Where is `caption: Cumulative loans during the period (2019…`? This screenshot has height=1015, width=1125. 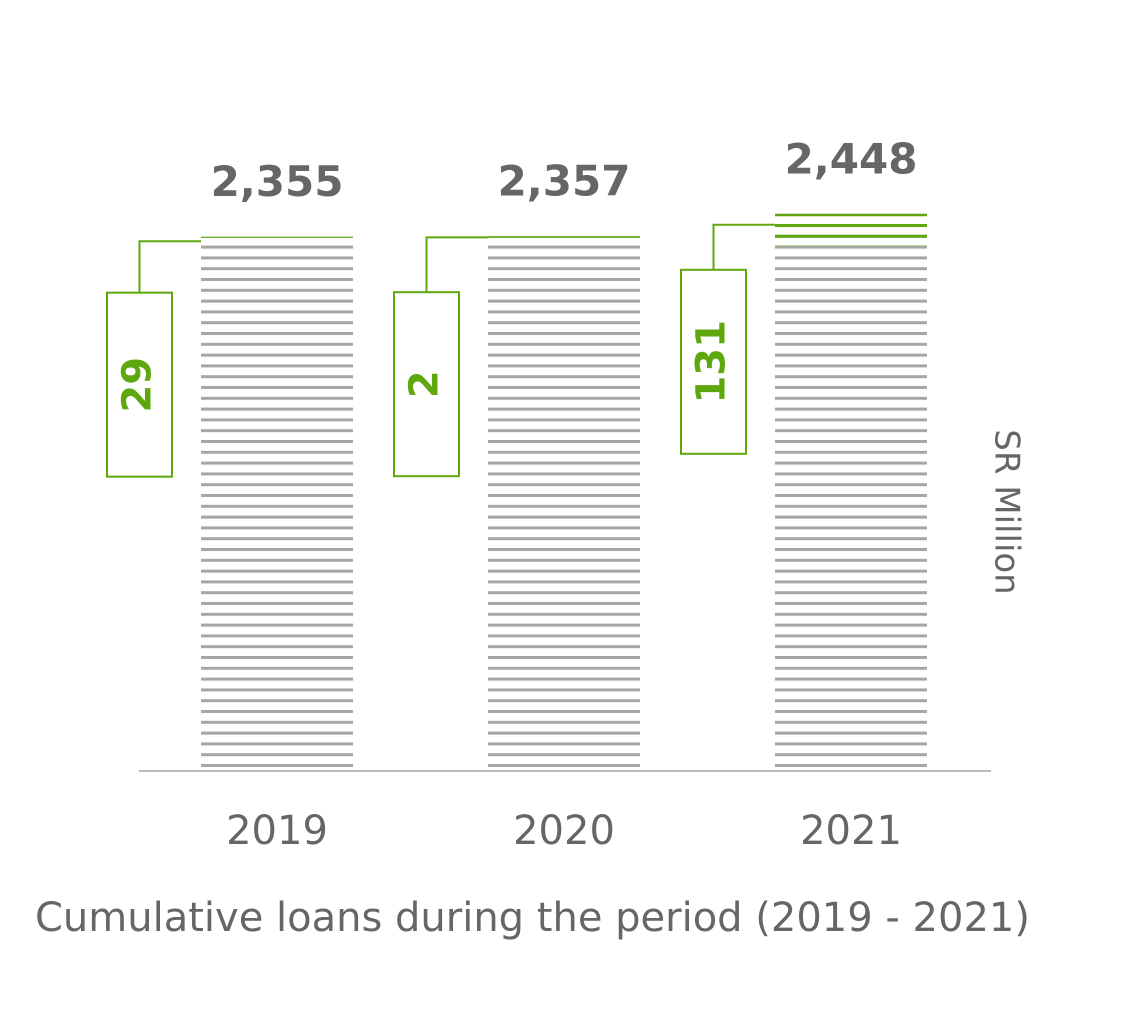 caption: Cumulative loans during the period (2019… is located at coordinates (532, 918).